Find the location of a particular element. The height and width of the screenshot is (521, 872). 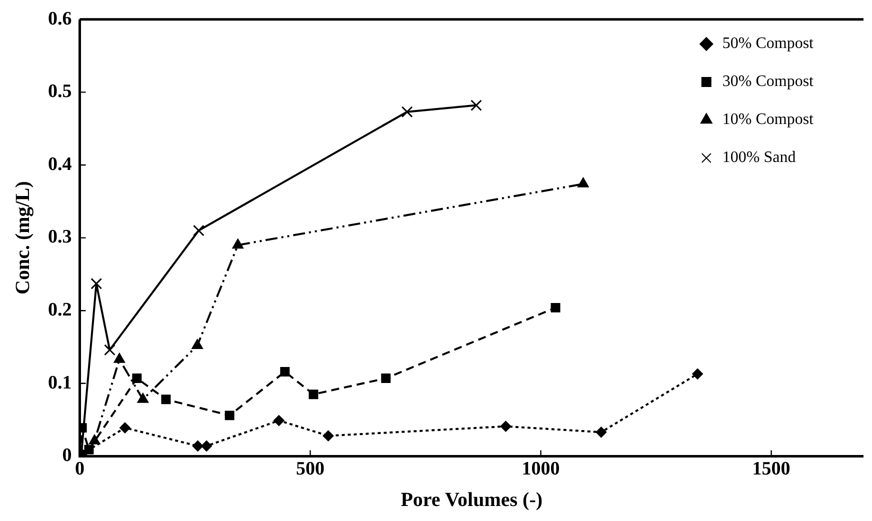

y-tick-label: 0.3 is located at coordinates (60, 237).